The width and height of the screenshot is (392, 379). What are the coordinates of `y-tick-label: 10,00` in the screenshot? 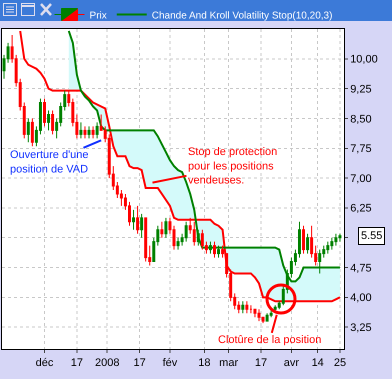 It's located at (364, 60).